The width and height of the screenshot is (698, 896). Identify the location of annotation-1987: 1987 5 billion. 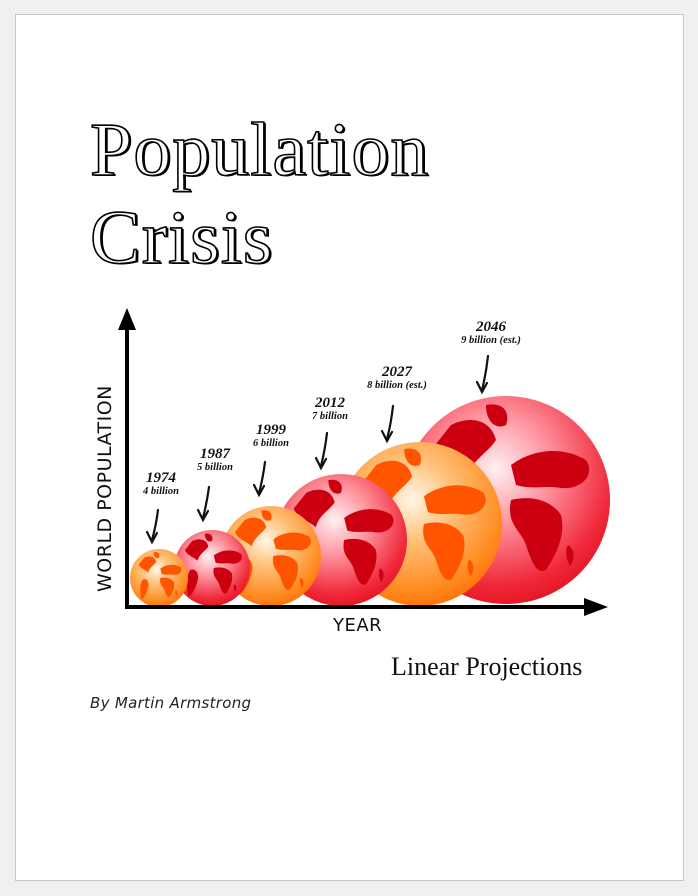
(215, 459).